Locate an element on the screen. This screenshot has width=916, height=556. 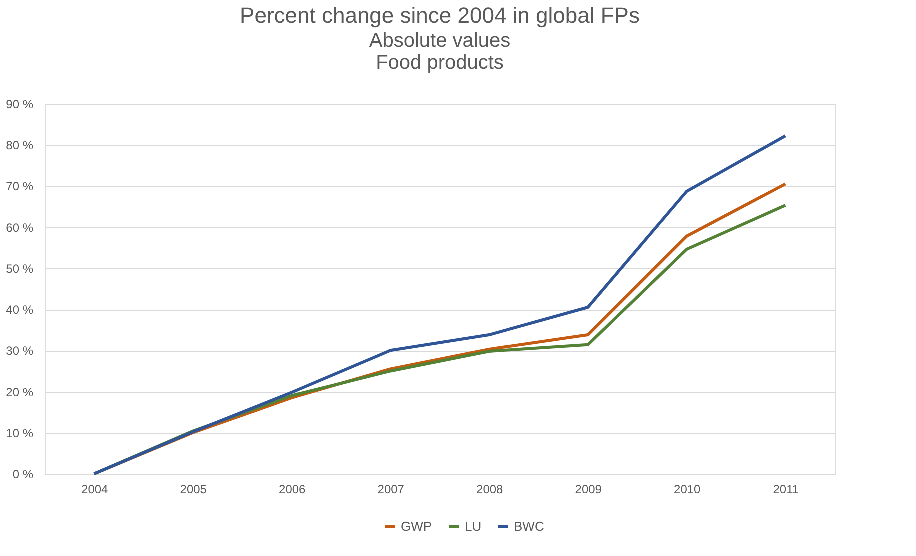
y-tick-label: 10 % is located at coordinates (20, 433).